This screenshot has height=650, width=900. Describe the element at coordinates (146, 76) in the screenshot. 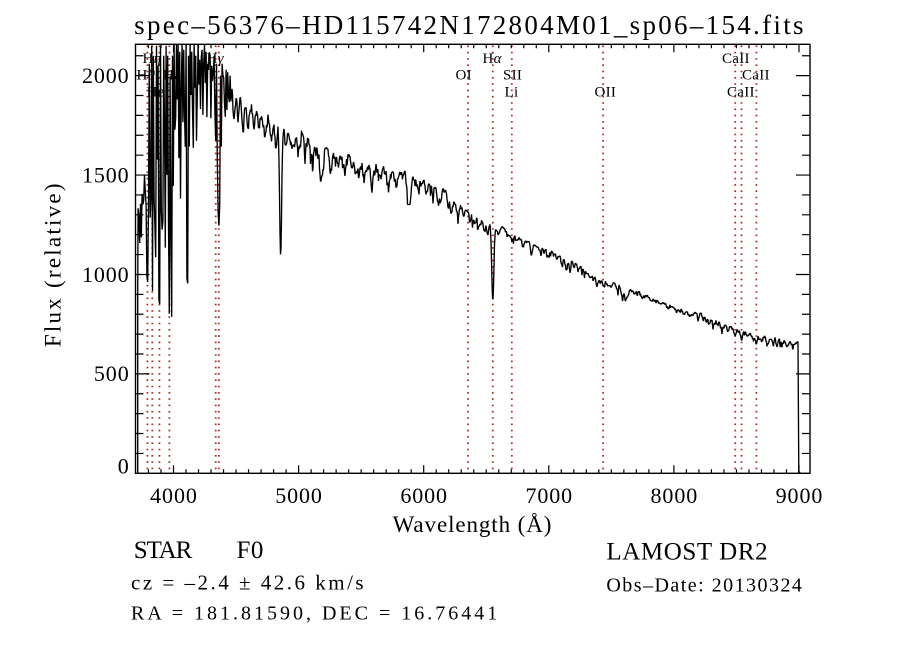

I see `svg-text: Hθ` at that location.